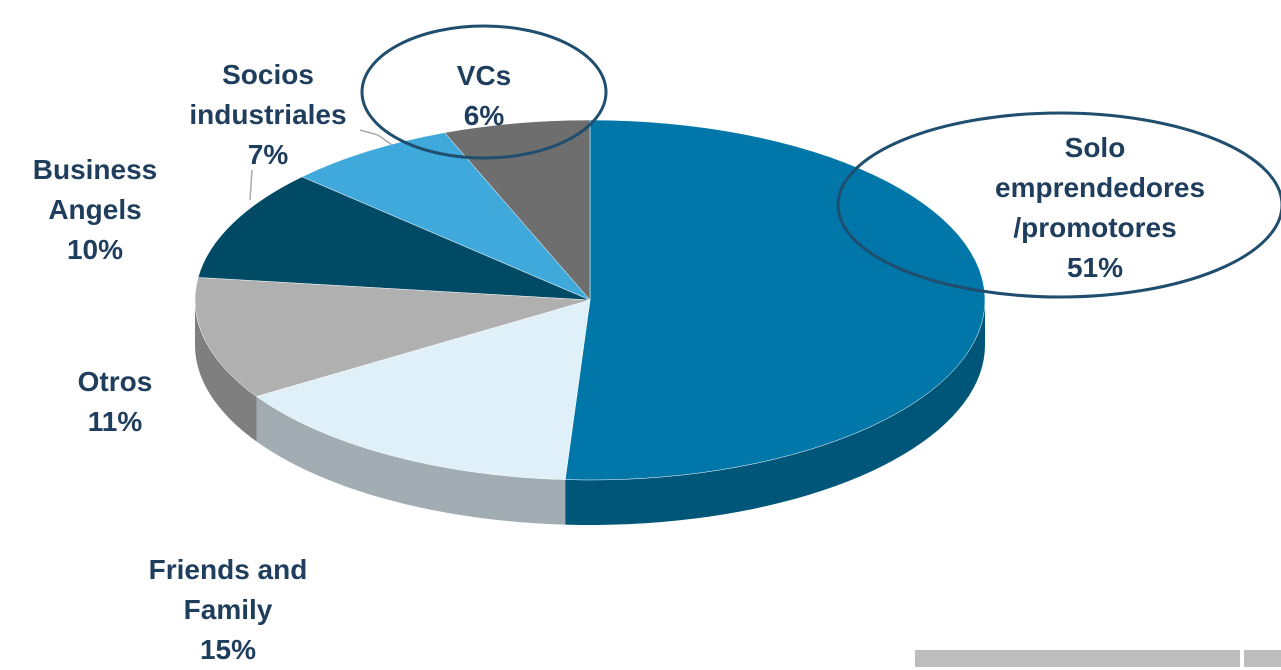 The height and width of the screenshot is (670, 1281). What do you see at coordinates (484, 115) in the screenshot?
I see `value-label: 6%` at bounding box center [484, 115].